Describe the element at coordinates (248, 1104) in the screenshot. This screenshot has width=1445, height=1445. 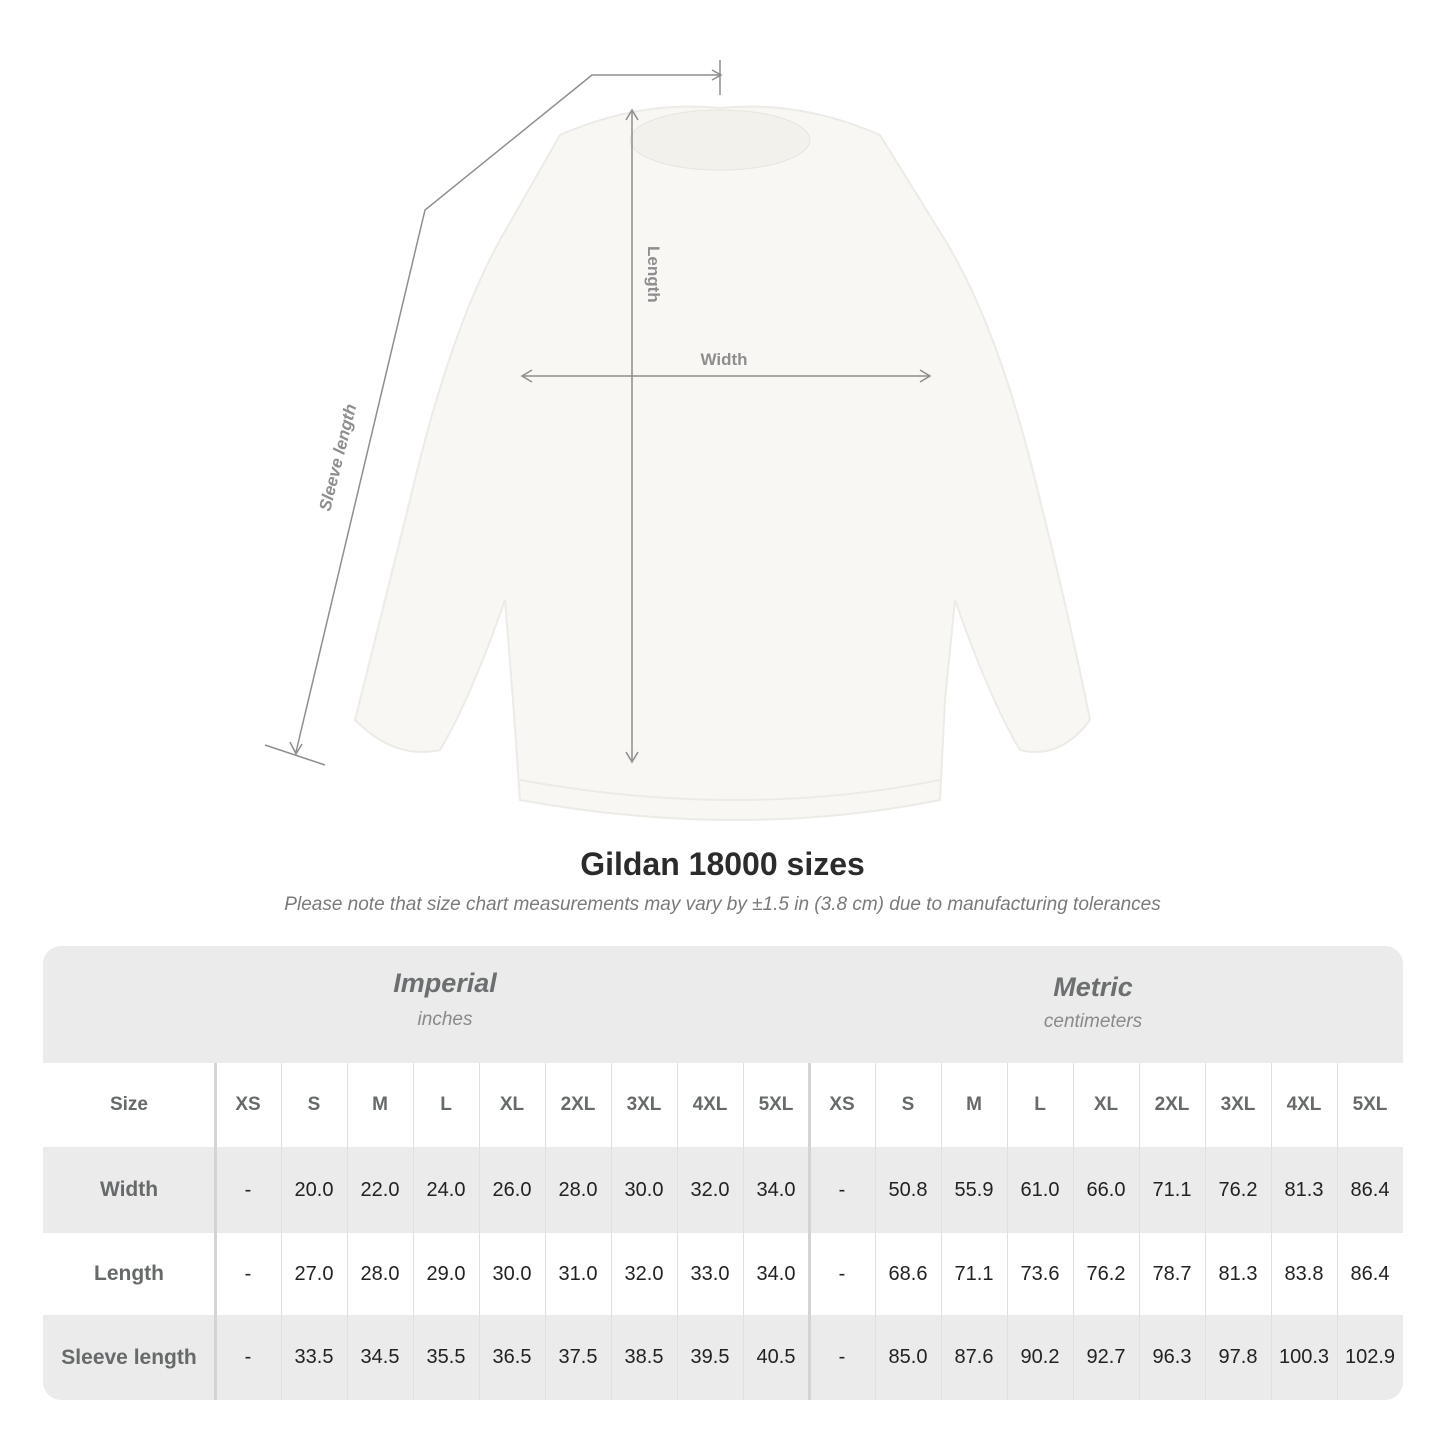
I see `size-column-header: XS` at that location.